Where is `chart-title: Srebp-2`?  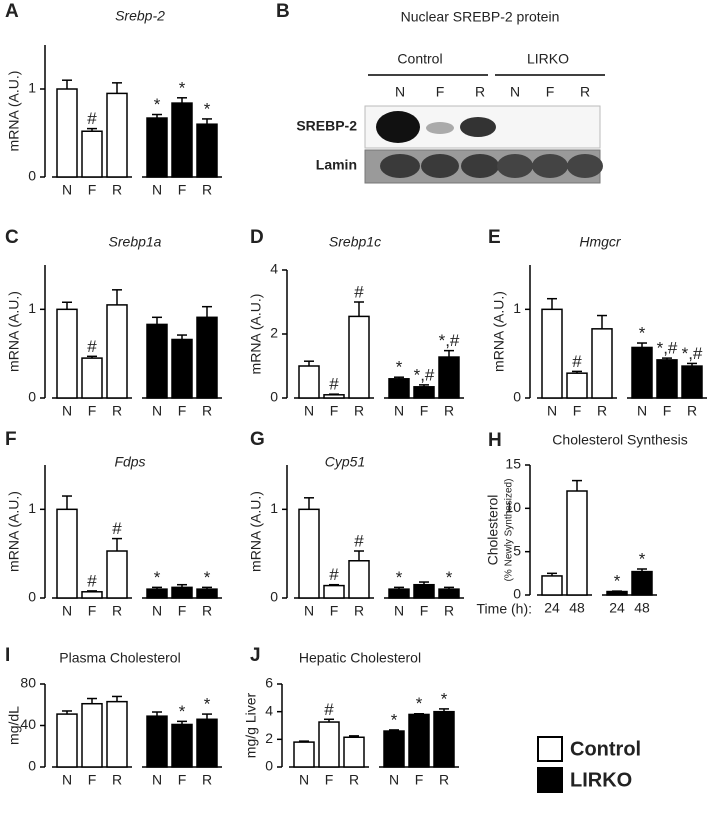 chart-title: Srebp-2 is located at coordinates (140, 16).